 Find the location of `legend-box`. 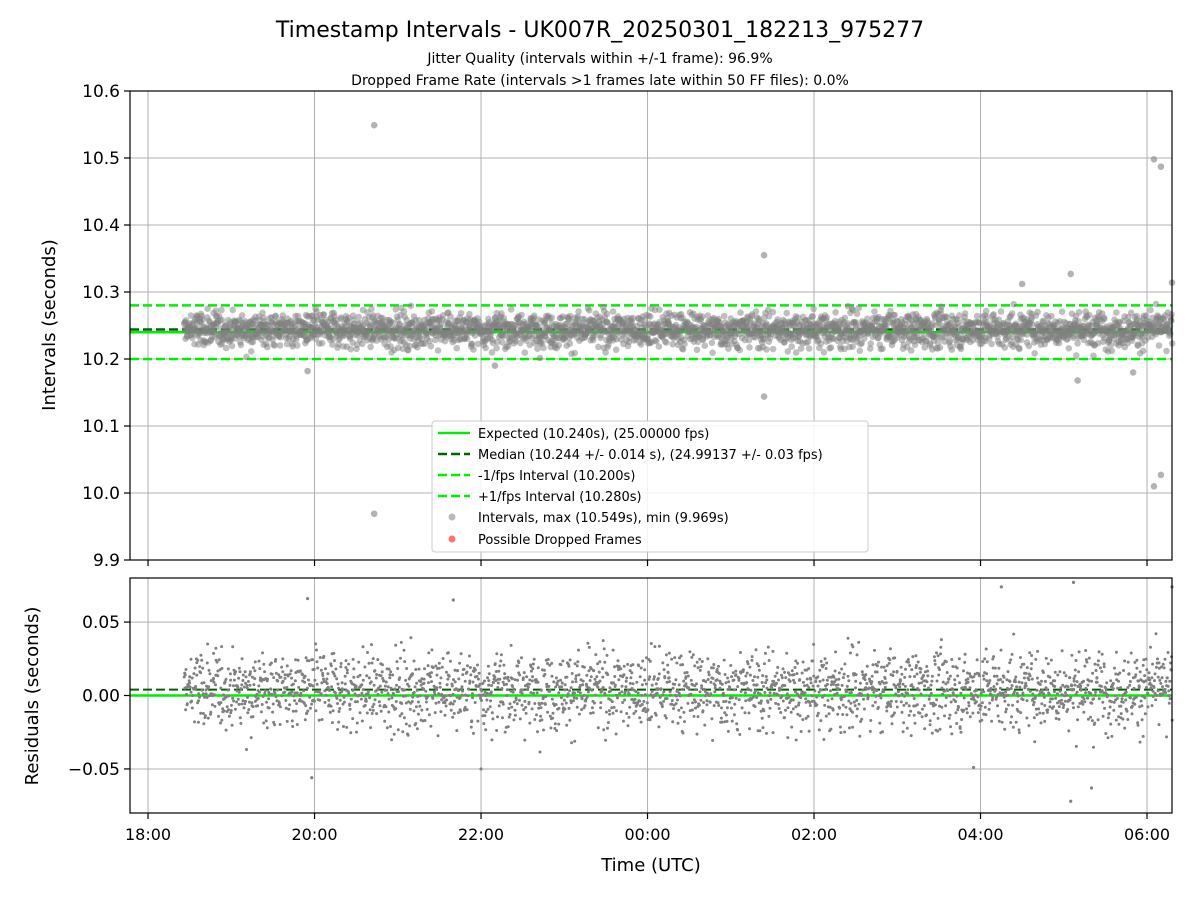

legend-box is located at coordinates (650, 486).